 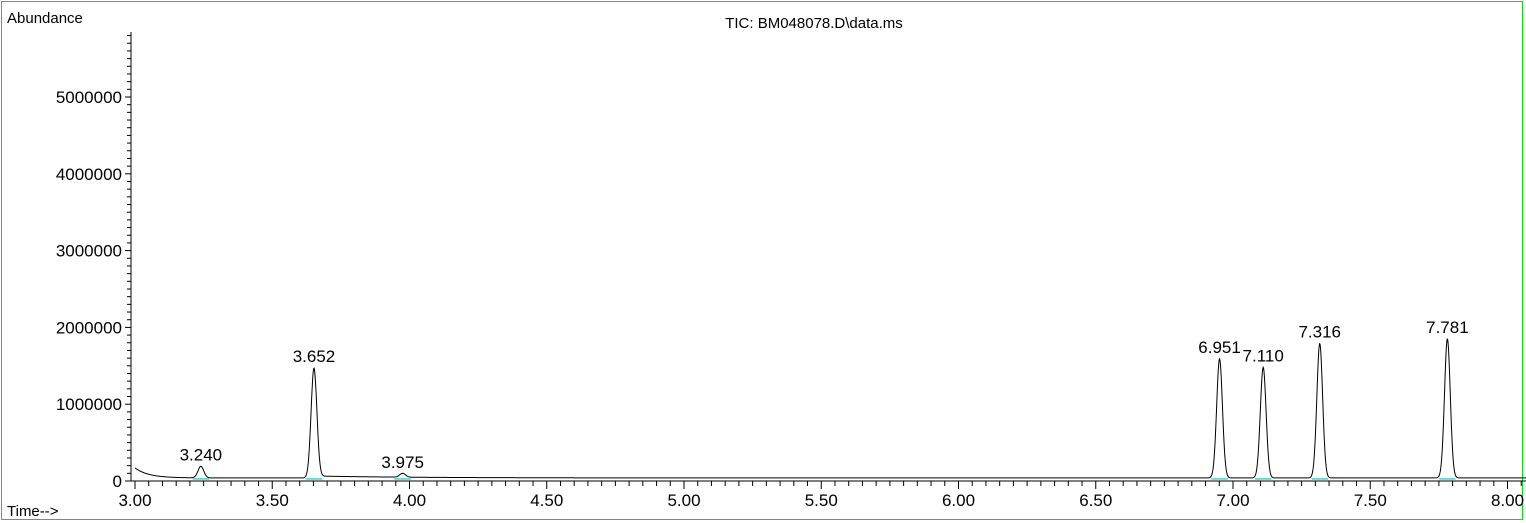 What do you see at coordinates (1507, 500) in the screenshot?
I see `x-tick-label: 8.00` at bounding box center [1507, 500].